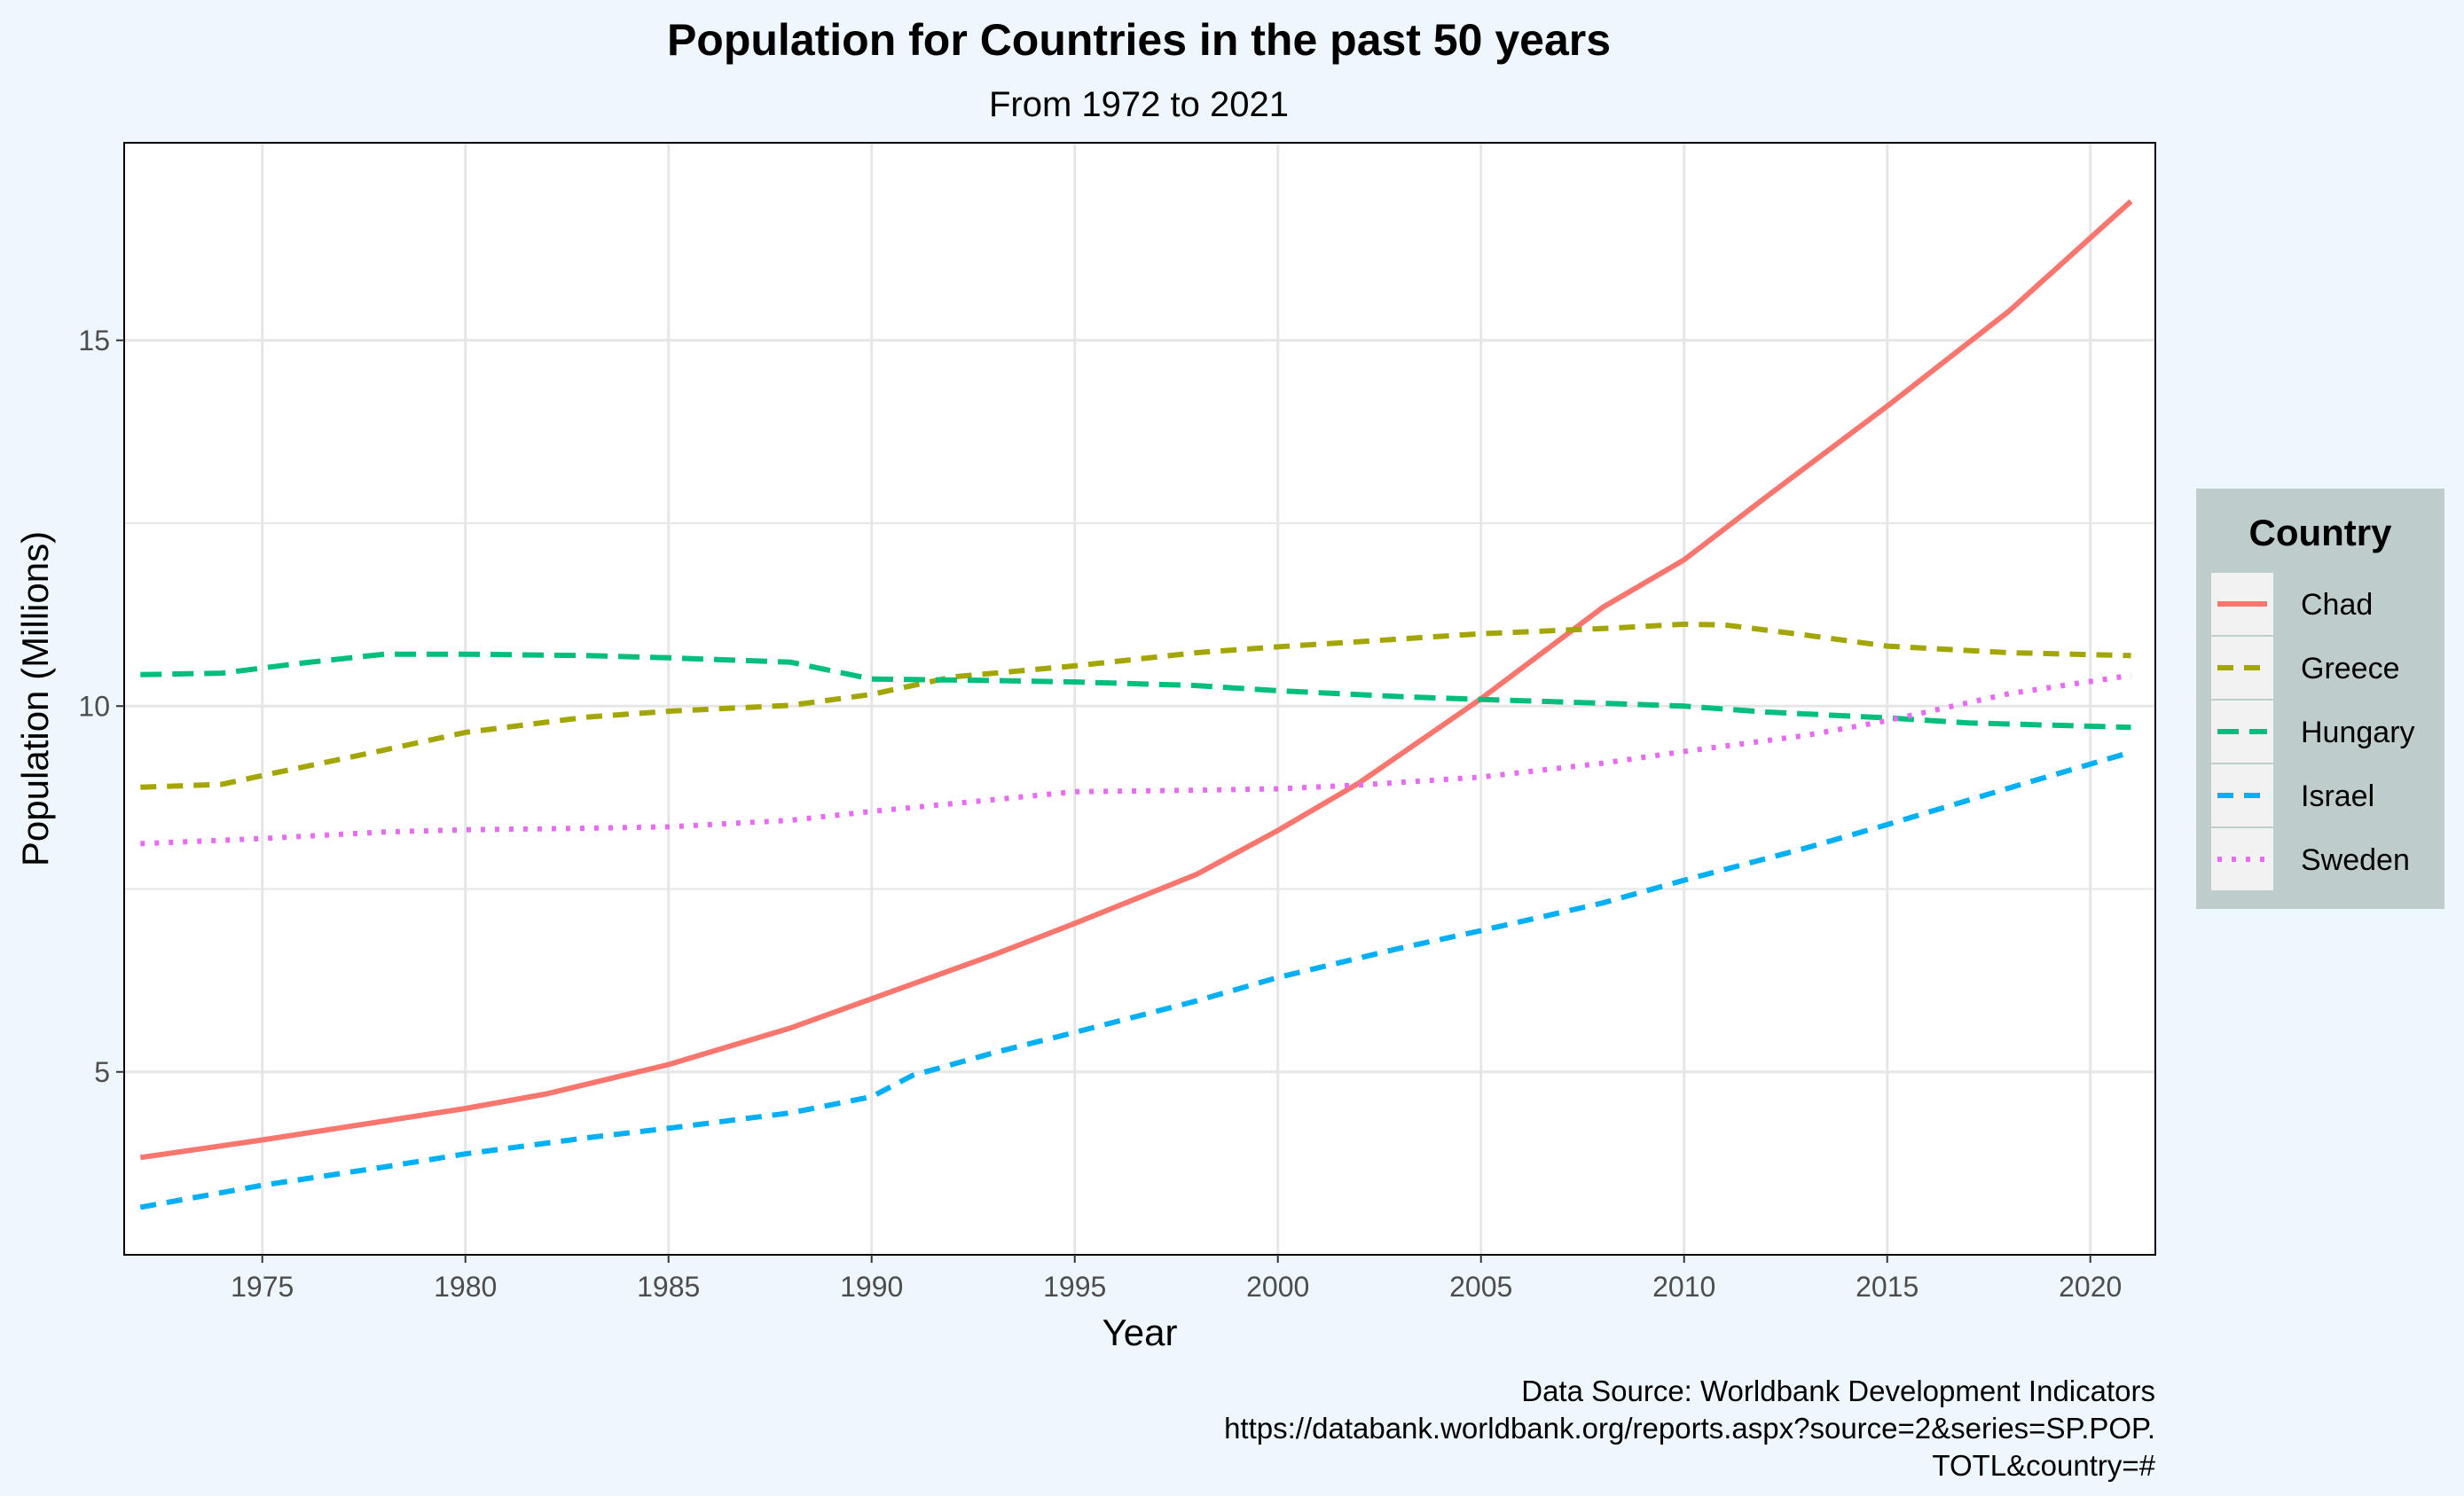 The height and width of the screenshot is (1496, 2464). Describe the element at coordinates (2043, 1465) in the screenshot. I see `caption-line-3: TOTL&country=#` at that location.